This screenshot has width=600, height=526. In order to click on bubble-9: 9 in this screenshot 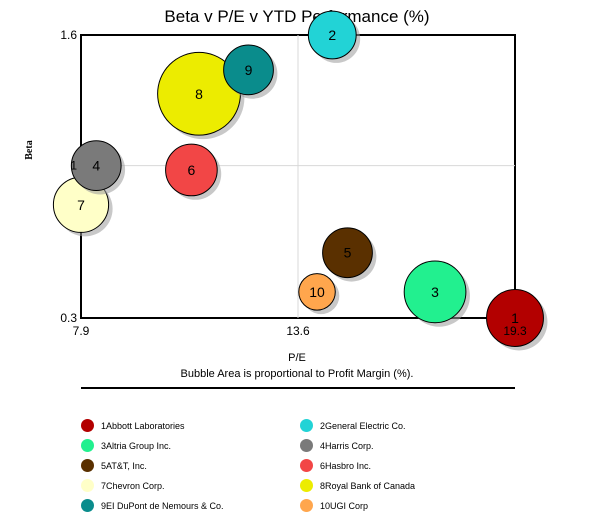, I will do `click(250, 71)`.